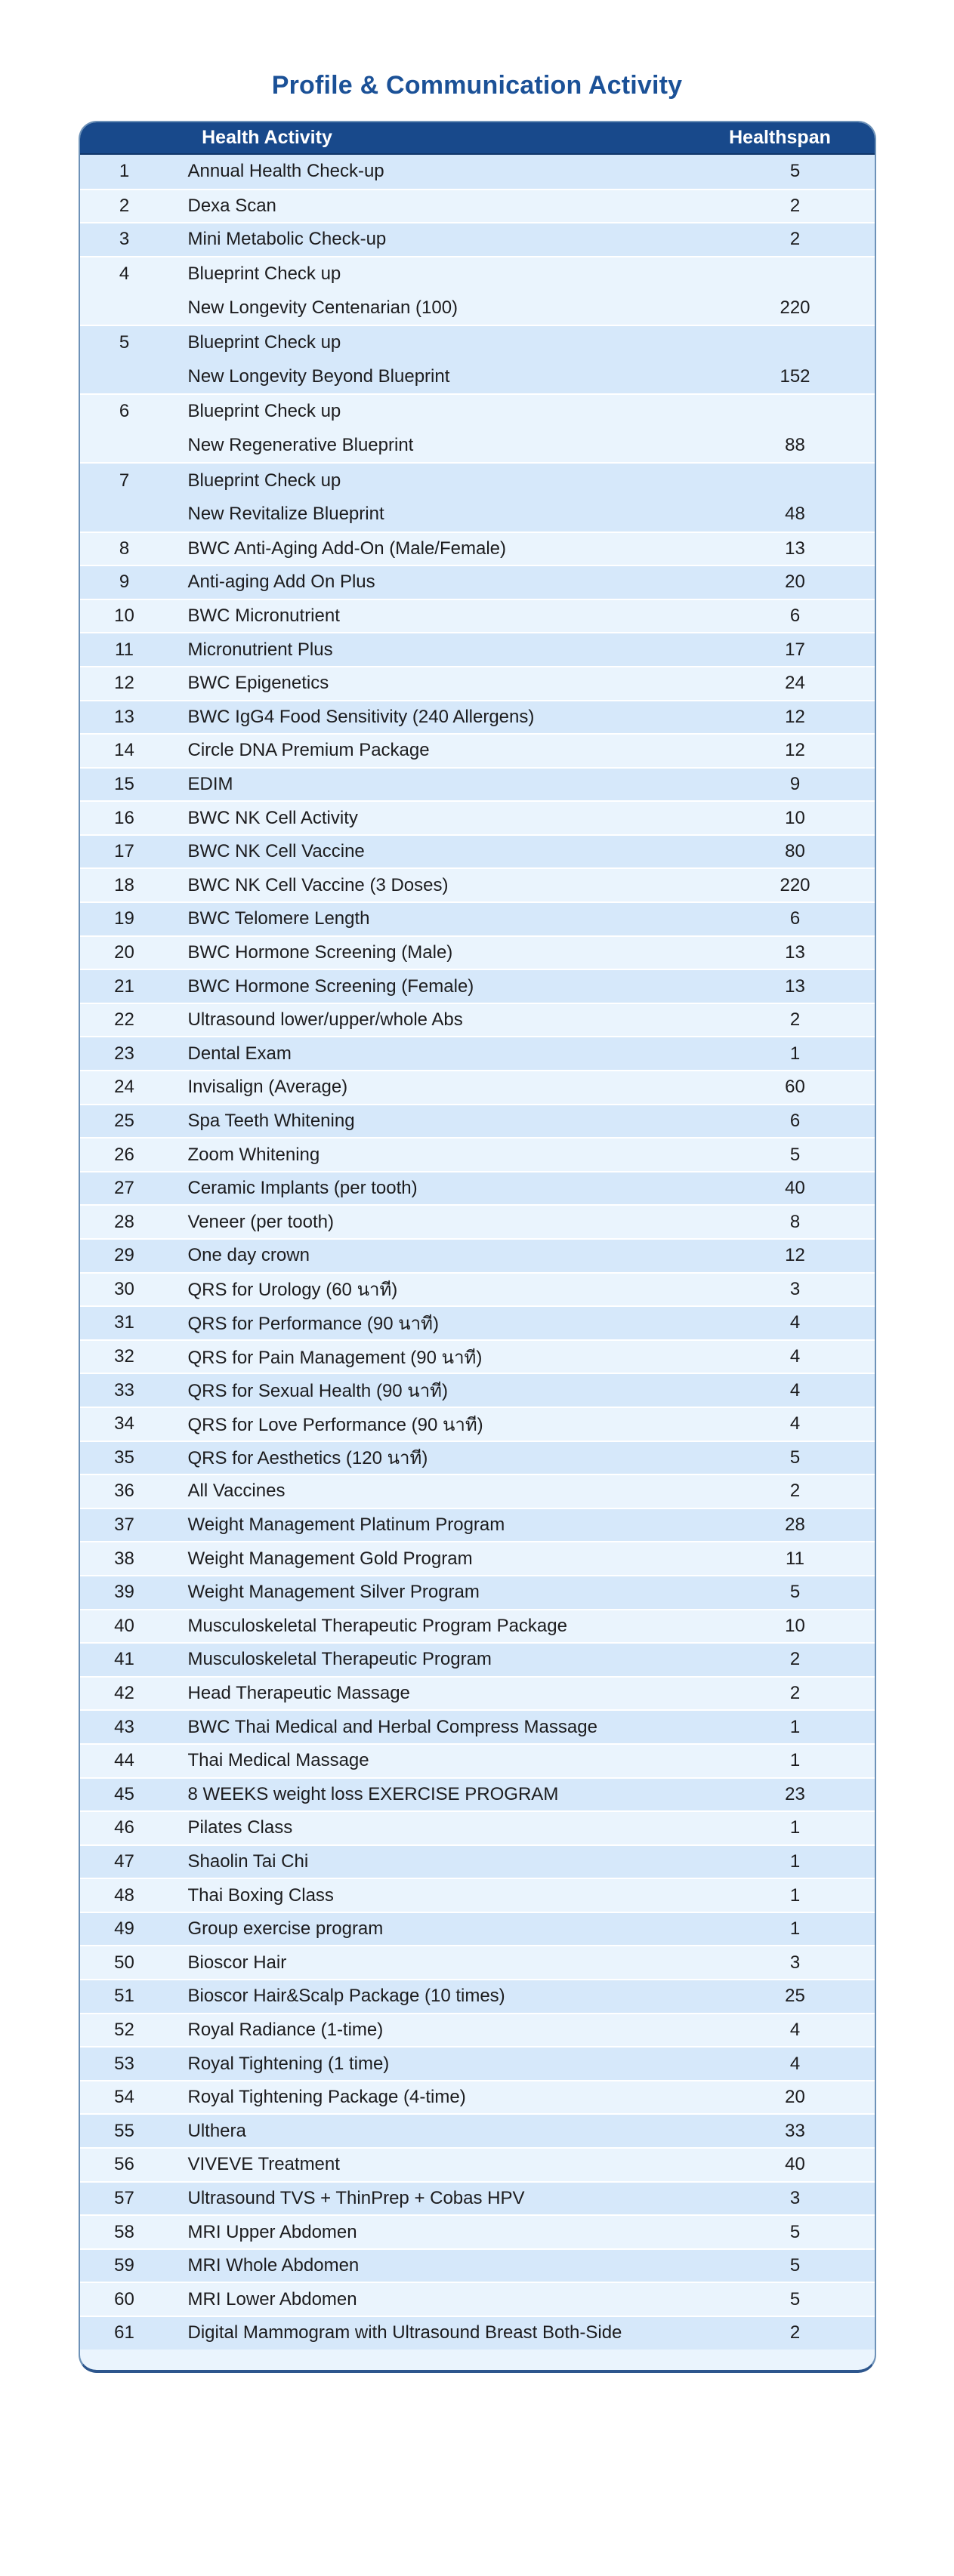  I want to click on activity-name: Blueprint Check up, so click(264, 274).